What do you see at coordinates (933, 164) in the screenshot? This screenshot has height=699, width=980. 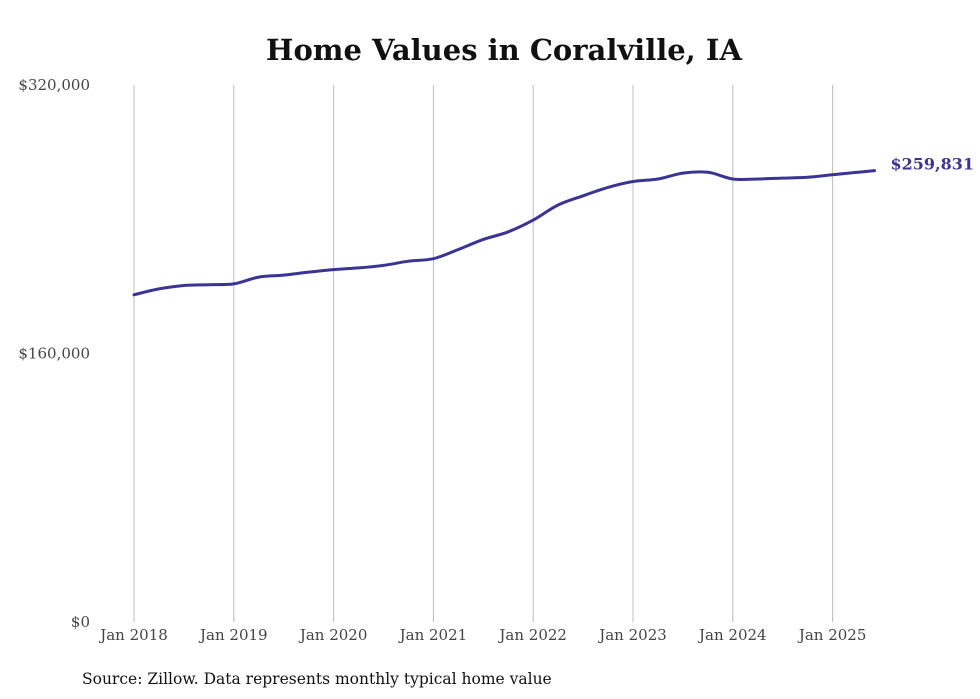 I see `end-value-label: $259,831` at bounding box center [933, 164].